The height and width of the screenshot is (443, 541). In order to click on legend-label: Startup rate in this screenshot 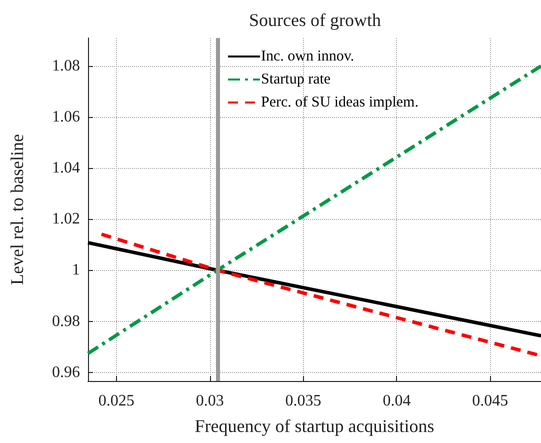, I will do `click(296, 80)`.